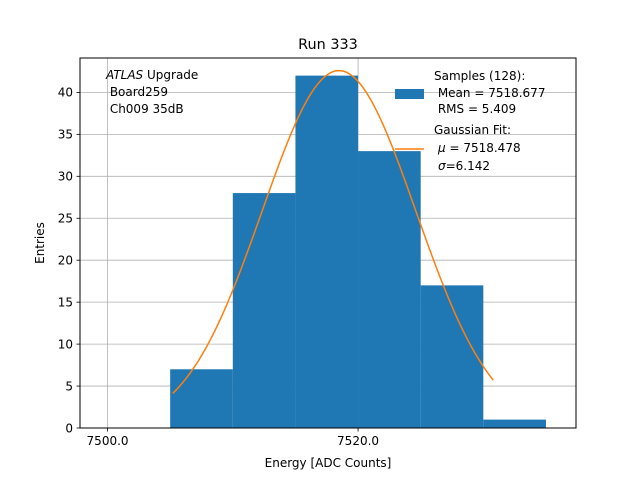 Image resolution: width=640 pixels, height=480 pixels. I want to click on legend-mu-symbol: μ, so click(441, 148).